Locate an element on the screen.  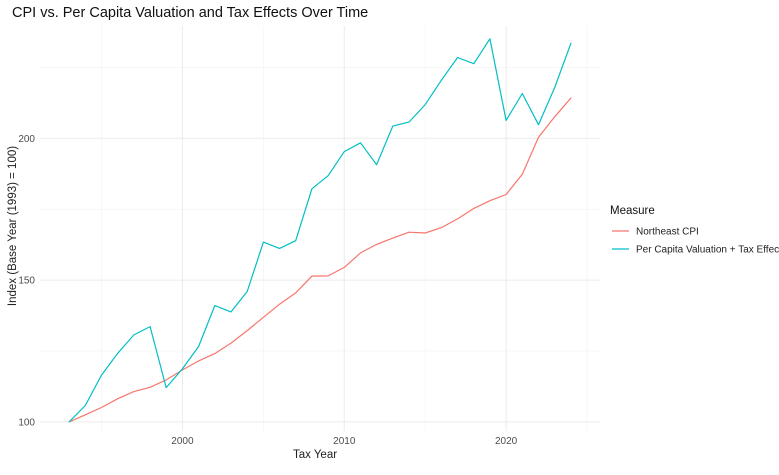
x-axis-title: Tax Year is located at coordinates (315, 455).